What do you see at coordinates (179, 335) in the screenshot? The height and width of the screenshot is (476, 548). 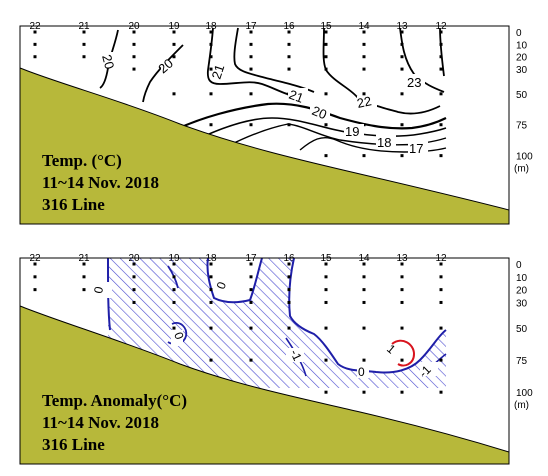 I see `label-0-c: 0` at bounding box center [179, 335].